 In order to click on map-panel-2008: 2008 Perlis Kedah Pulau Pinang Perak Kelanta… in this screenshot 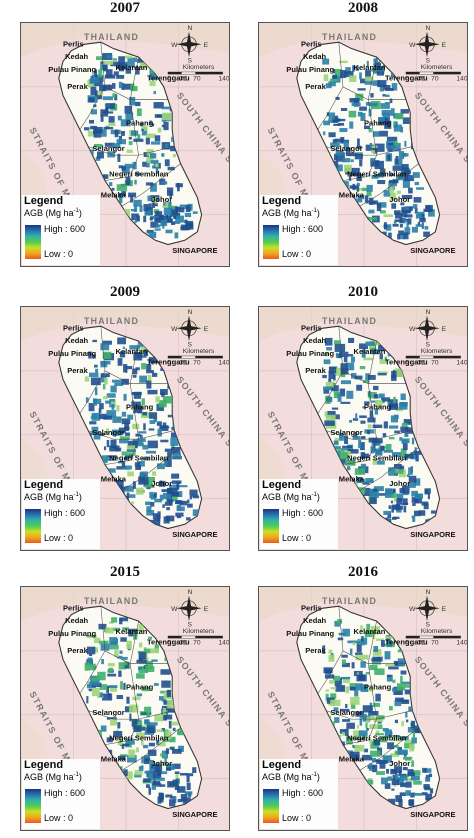, I will do `click(363, 135)`.